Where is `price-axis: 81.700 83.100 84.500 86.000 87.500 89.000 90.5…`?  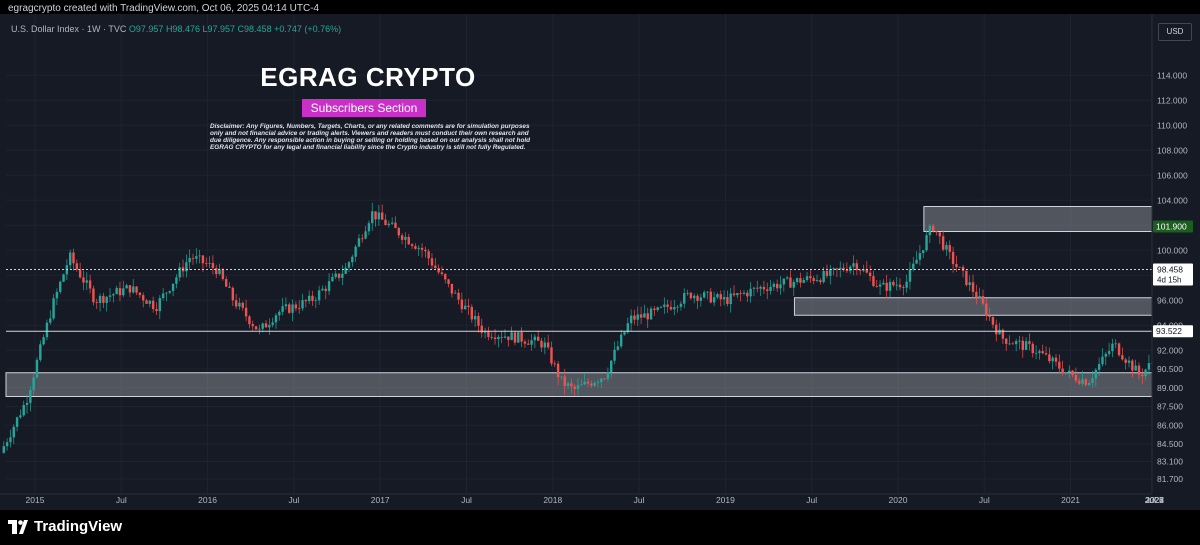
price-axis: 81.700 83.100 84.500 86.000 87.500 89.000 90.5… is located at coordinates (1175, 262).